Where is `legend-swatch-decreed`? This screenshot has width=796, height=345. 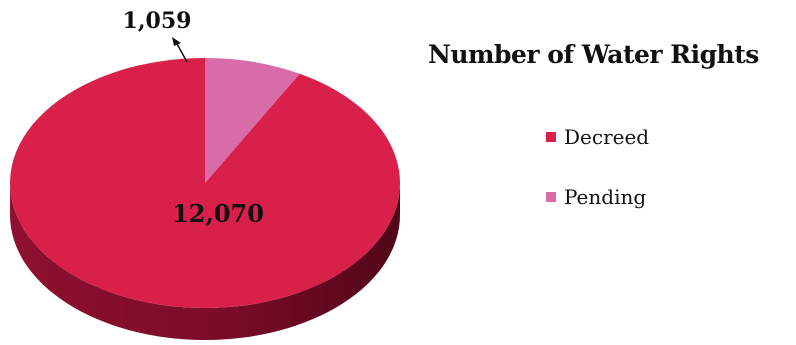 legend-swatch-decreed is located at coordinates (551, 137).